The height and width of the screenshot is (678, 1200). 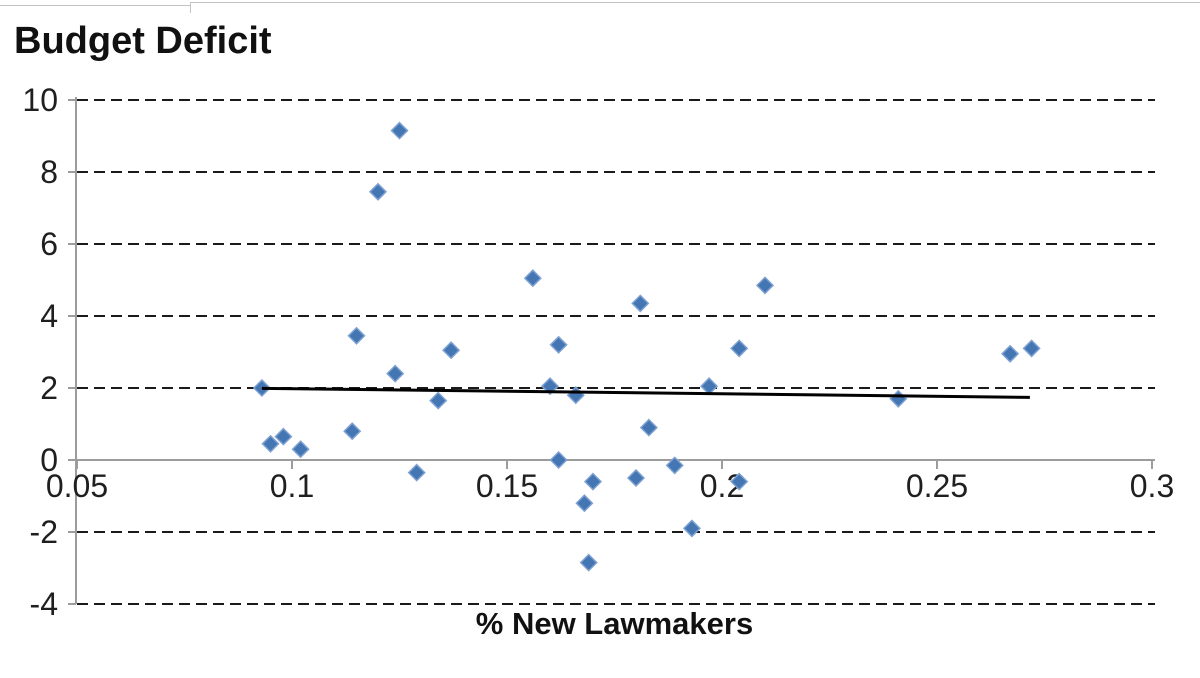 I want to click on x-tick-label: 0.15, so click(x=507, y=486).